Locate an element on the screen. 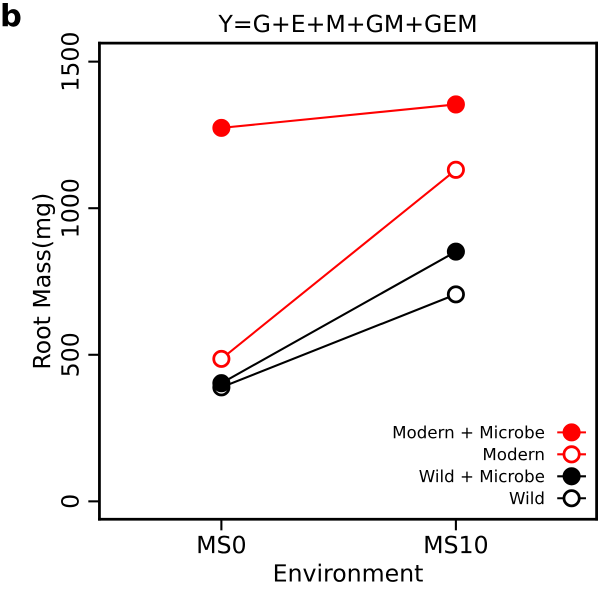  legend-label: Modern + Microbe is located at coordinates (469, 432).